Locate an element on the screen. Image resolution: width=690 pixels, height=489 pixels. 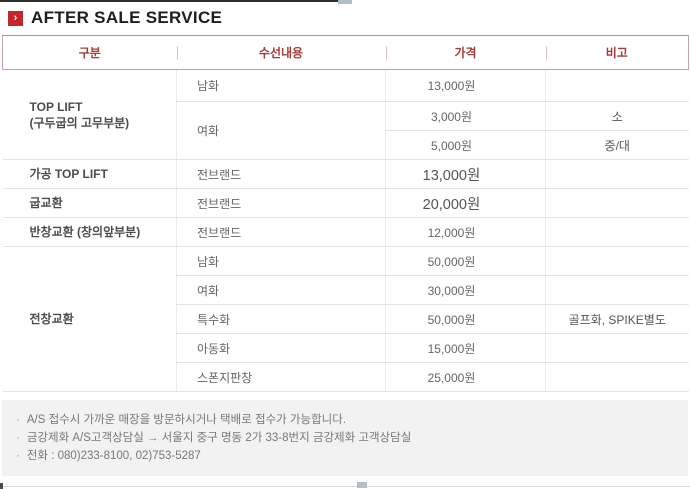
screen-edge-artifact-tab-bottom is located at coordinates (362, 485).